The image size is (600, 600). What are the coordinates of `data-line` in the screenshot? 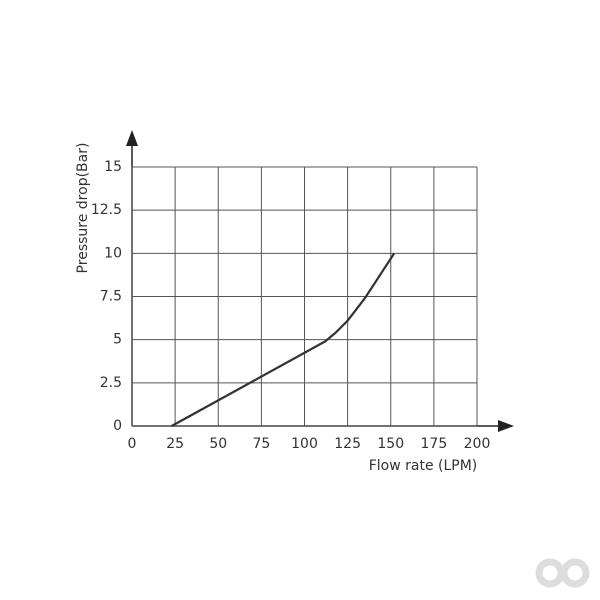 It's located at (283, 339).